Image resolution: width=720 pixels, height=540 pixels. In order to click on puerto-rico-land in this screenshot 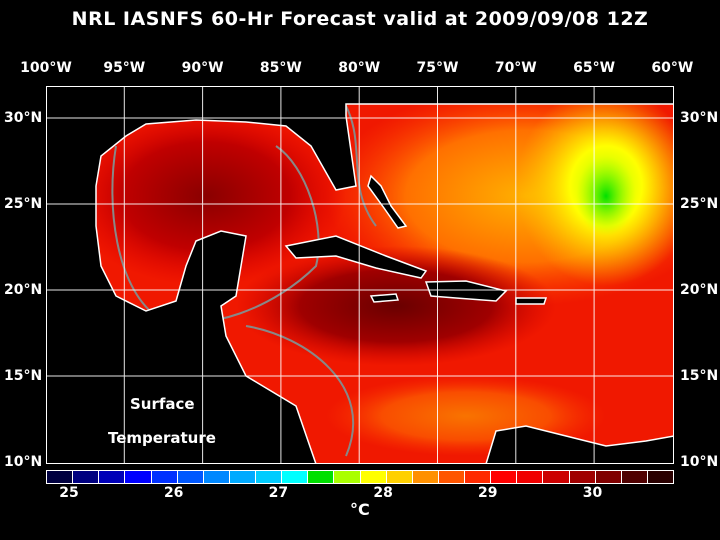, I will do `click(531, 301)`.